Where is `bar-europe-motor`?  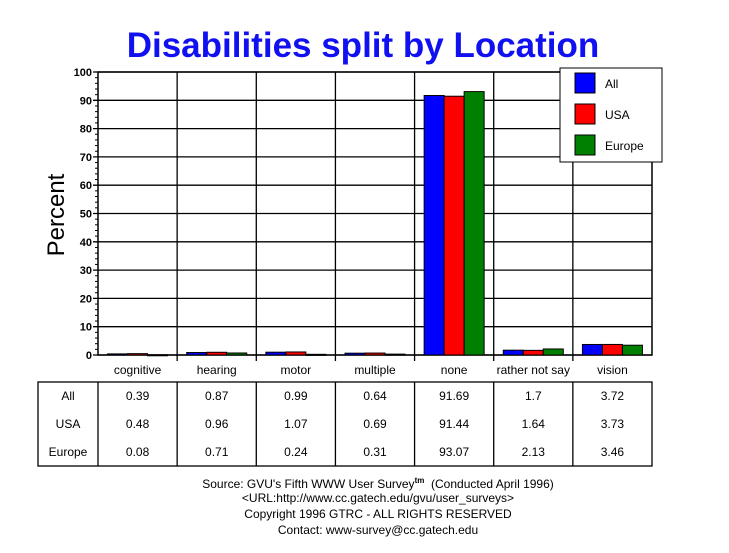 bar-europe-motor is located at coordinates (316, 354).